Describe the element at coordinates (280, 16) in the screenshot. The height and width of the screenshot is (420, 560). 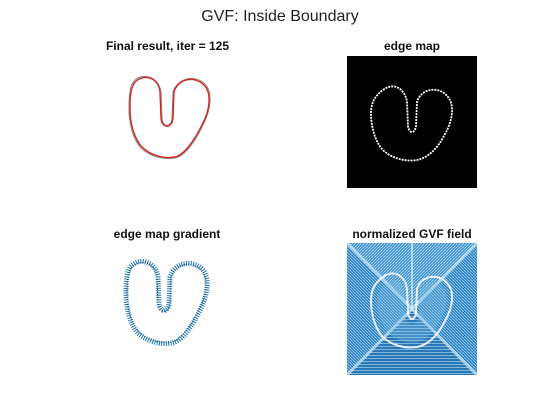
I see `figure-title: GVF: Inside Boundary` at that location.